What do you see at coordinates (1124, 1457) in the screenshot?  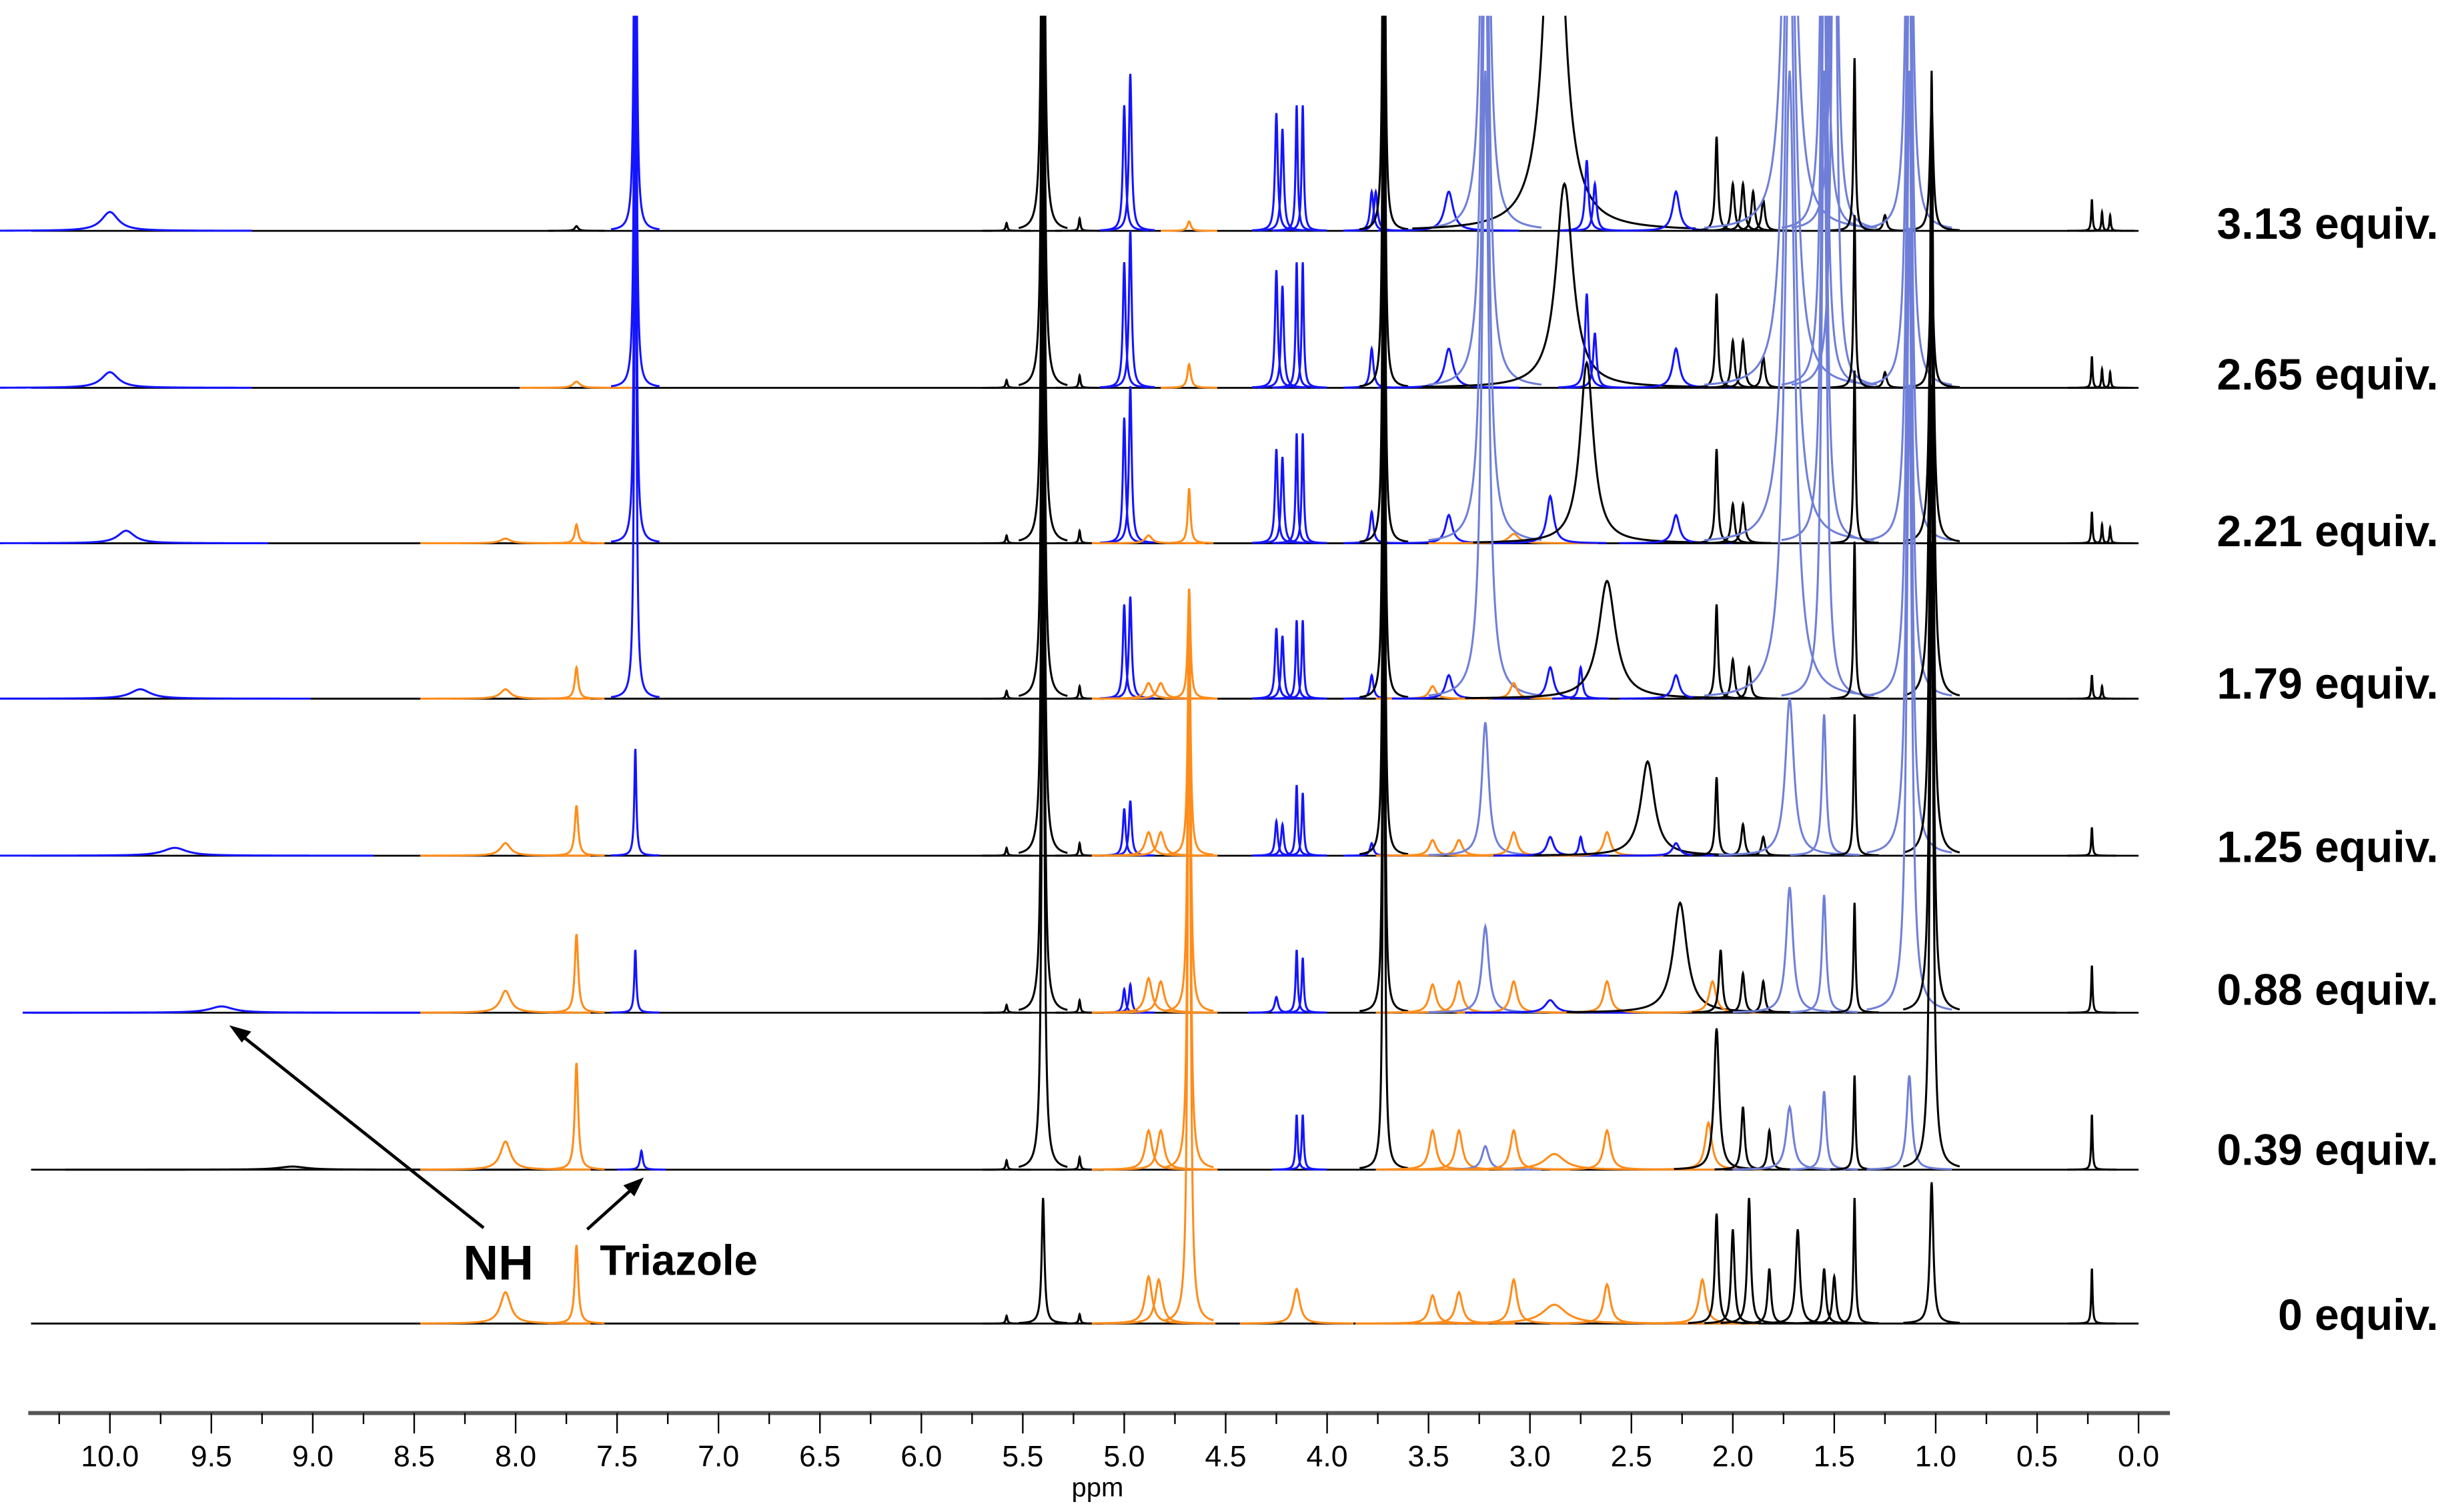 I see `x-tick-label: 5.0` at bounding box center [1124, 1457].